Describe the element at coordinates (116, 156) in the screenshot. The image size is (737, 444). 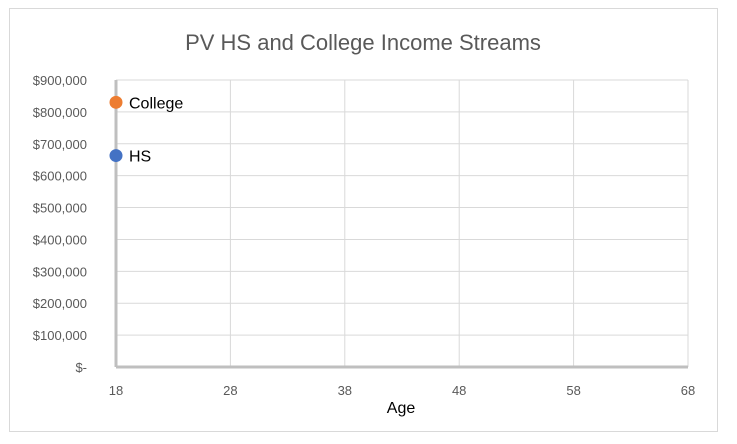
I see `point-hs` at that location.